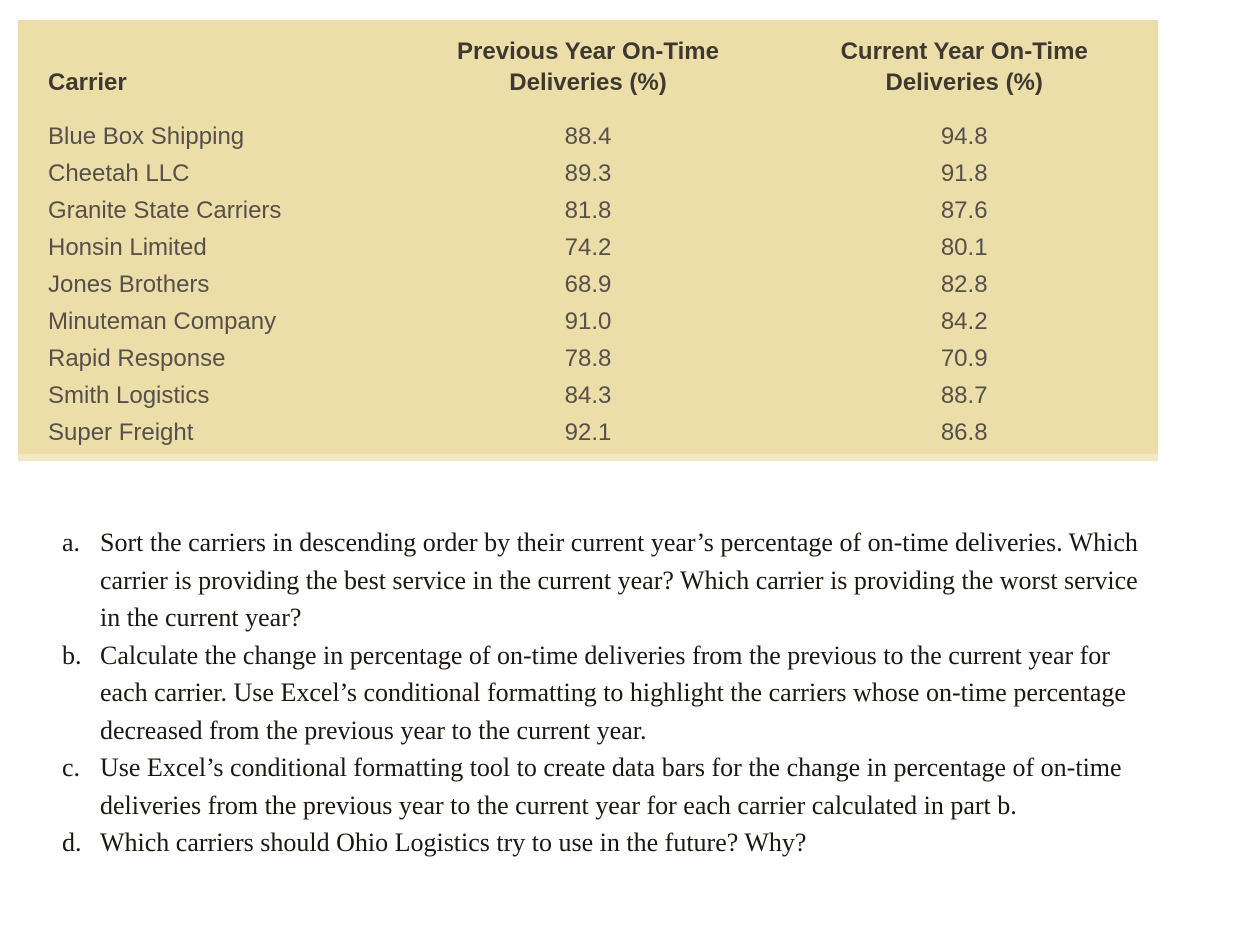 The image size is (1249, 933). I want to click on carrier-cell: Cheetah LLC, so click(119, 173).